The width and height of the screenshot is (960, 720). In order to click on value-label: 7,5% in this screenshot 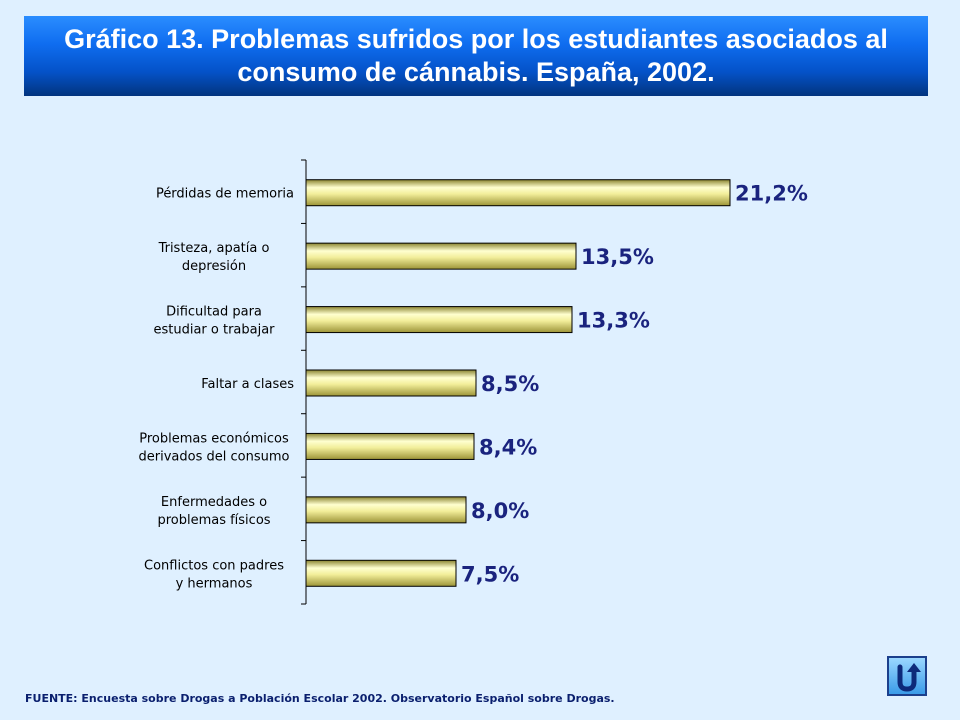, I will do `click(490, 574)`.